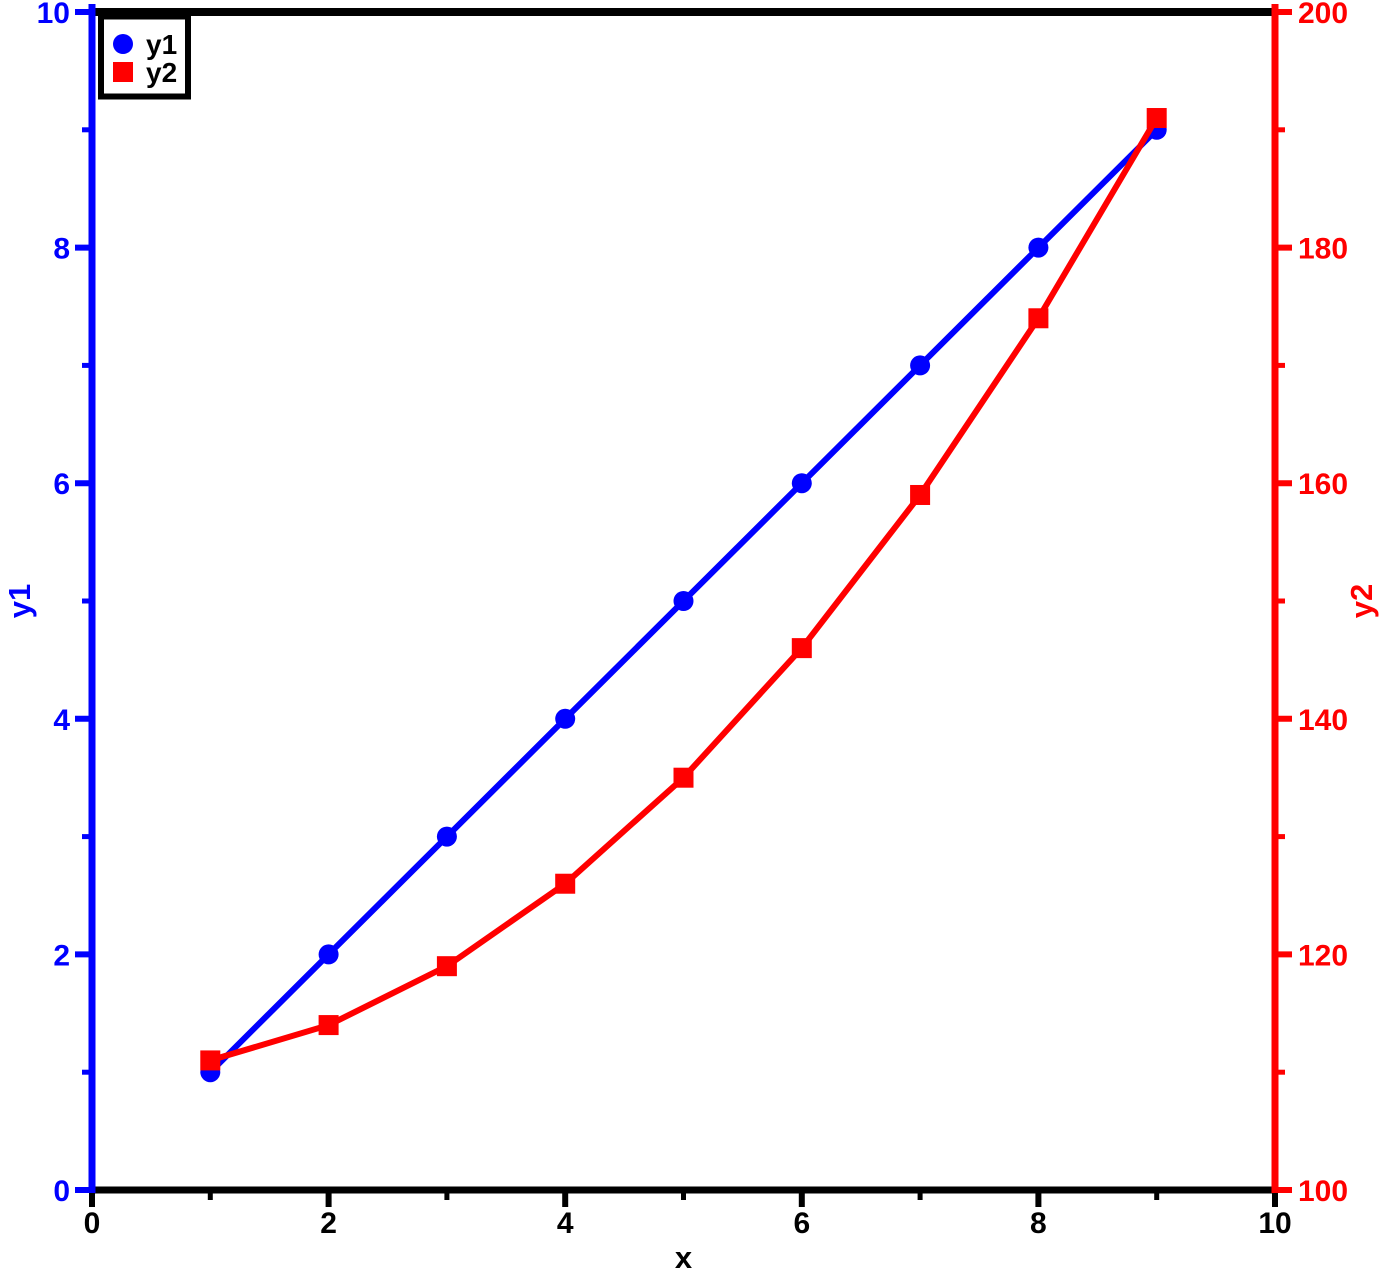 The width and height of the screenshot is (1389, 1273). What do you see at coordinates (61, 720) in the screenshot?
I see `left-axis-tick-label: 4` at bounding box center [61, 720].